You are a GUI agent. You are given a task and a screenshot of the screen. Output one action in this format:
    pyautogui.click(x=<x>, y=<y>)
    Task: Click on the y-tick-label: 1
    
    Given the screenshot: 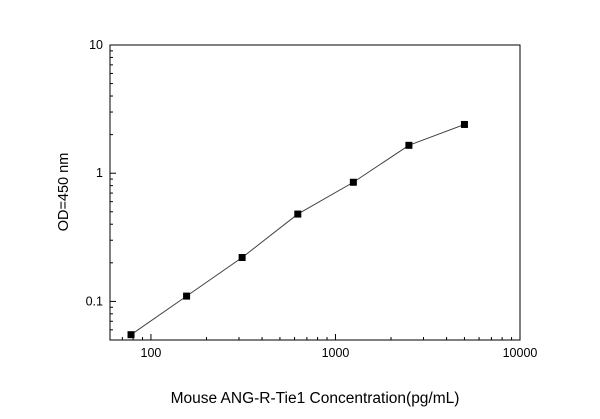 What is the action you would take?
    pyautogui.click(x=99, y=173)
    